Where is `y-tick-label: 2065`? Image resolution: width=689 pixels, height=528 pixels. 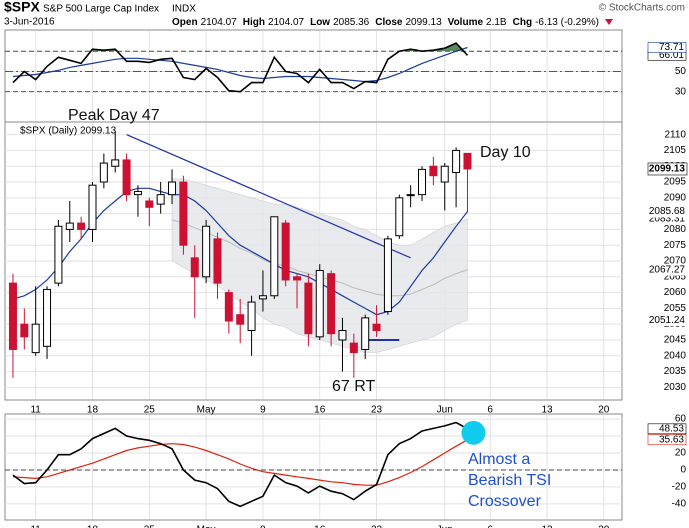
y-tick-label: 2065 is located at coordinates (675, 276).